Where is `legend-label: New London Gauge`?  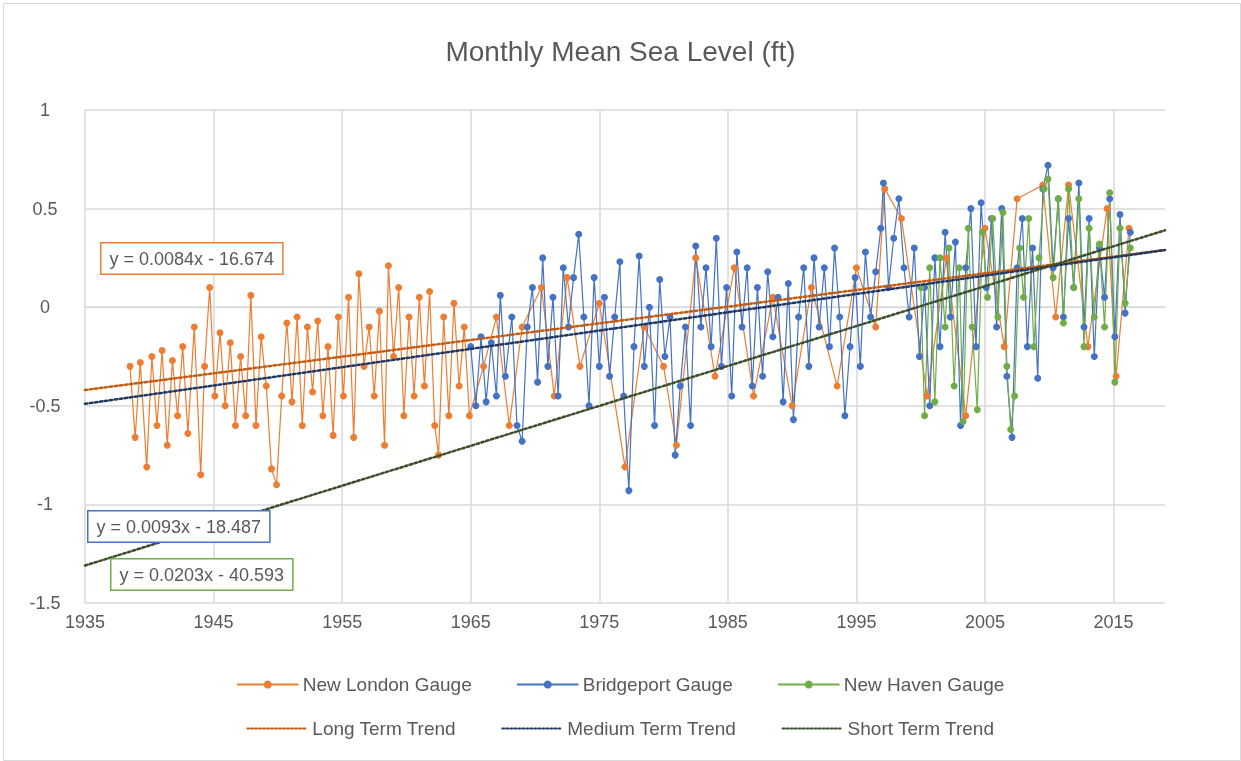
legend-label: New London Gauge is located at coordinates (387, 684).